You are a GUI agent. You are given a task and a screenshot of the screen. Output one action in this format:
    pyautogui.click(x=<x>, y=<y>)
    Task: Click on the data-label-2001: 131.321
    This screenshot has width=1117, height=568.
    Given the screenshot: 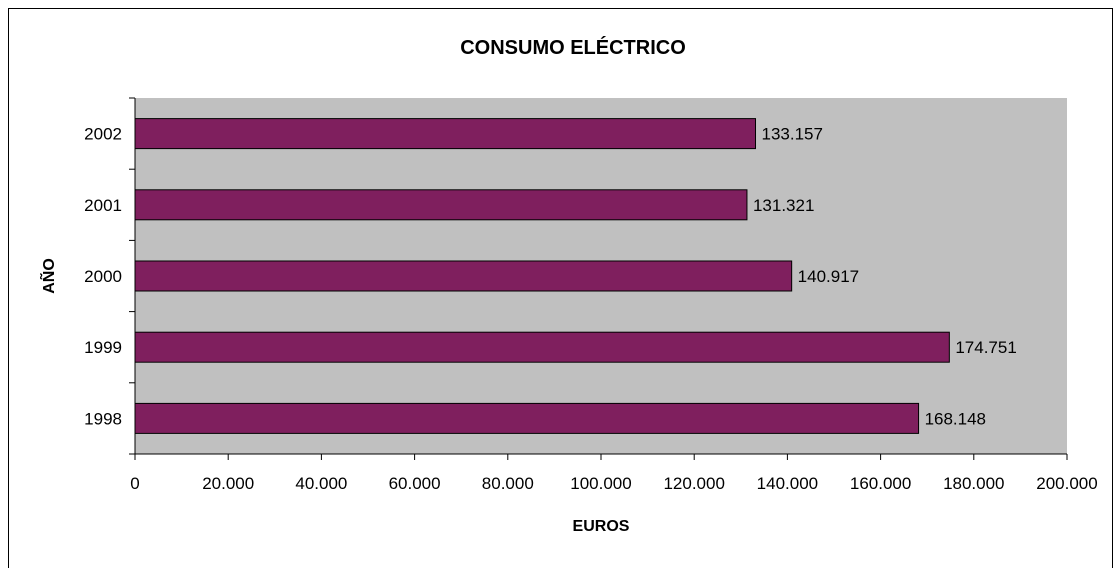 What is the action you would take?
    pyautogui.click(x=783, y=205)
    